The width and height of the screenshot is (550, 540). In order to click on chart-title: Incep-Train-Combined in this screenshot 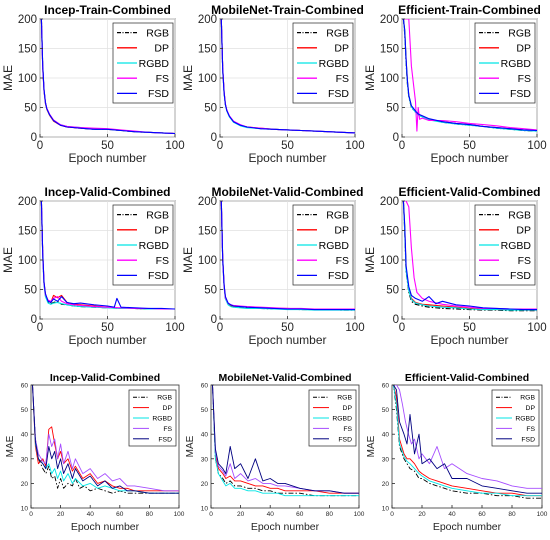, I will do `click(107, 10)`.